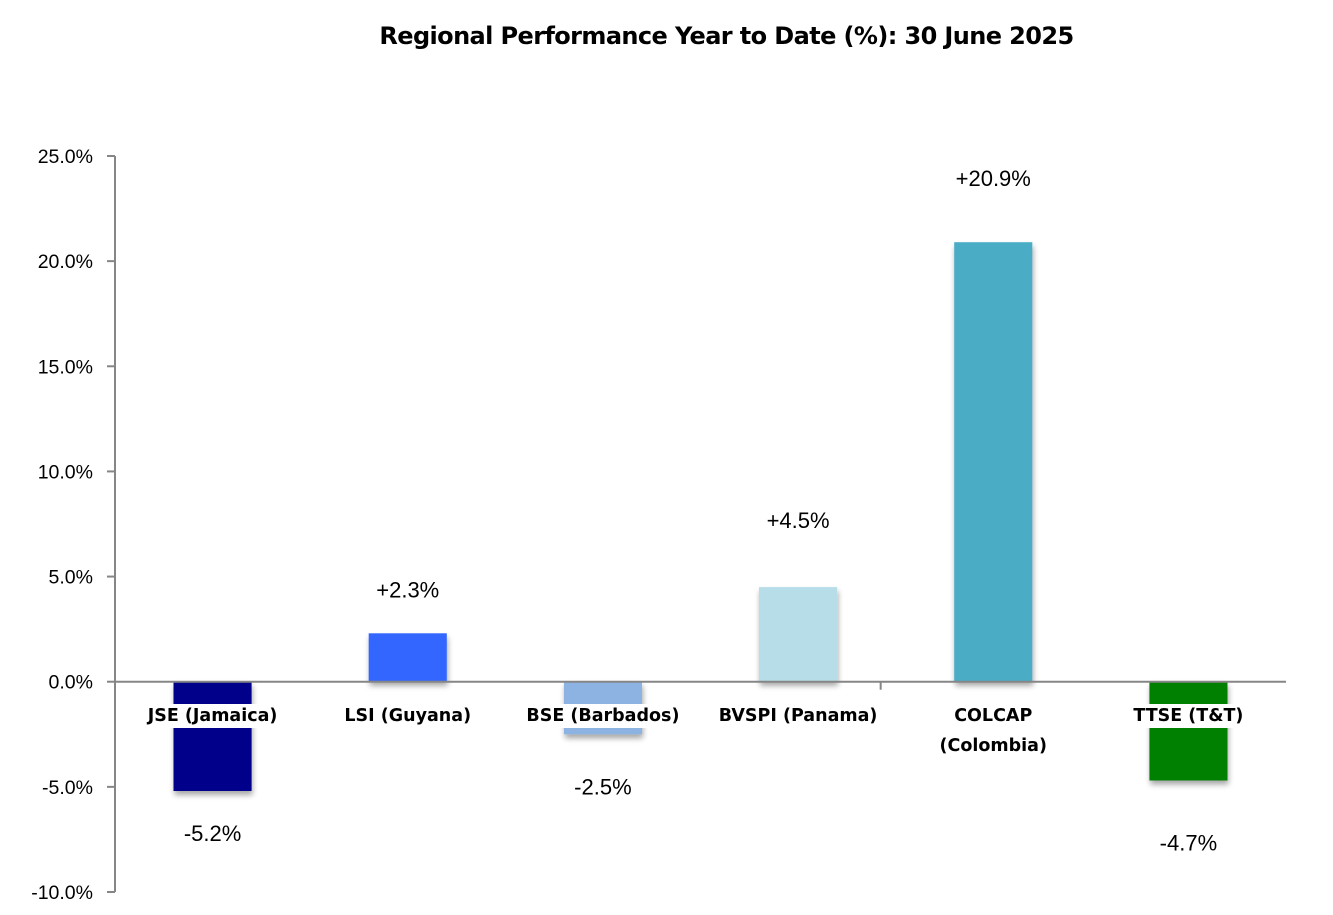 Image resolution: width=1333 pixels, height=915 pixels. I want to click on data-label-2: -2.5%, so click(602, 786).